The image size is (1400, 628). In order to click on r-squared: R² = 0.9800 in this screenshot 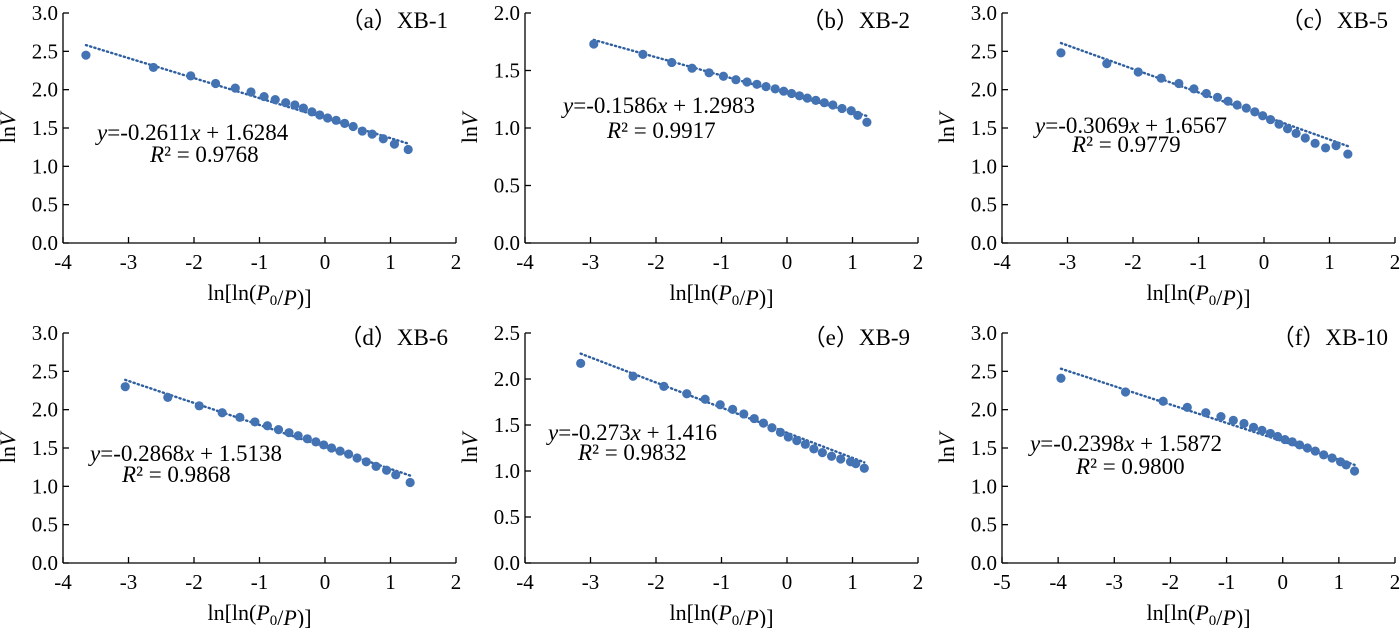, I will do `click(1130, 466)`.